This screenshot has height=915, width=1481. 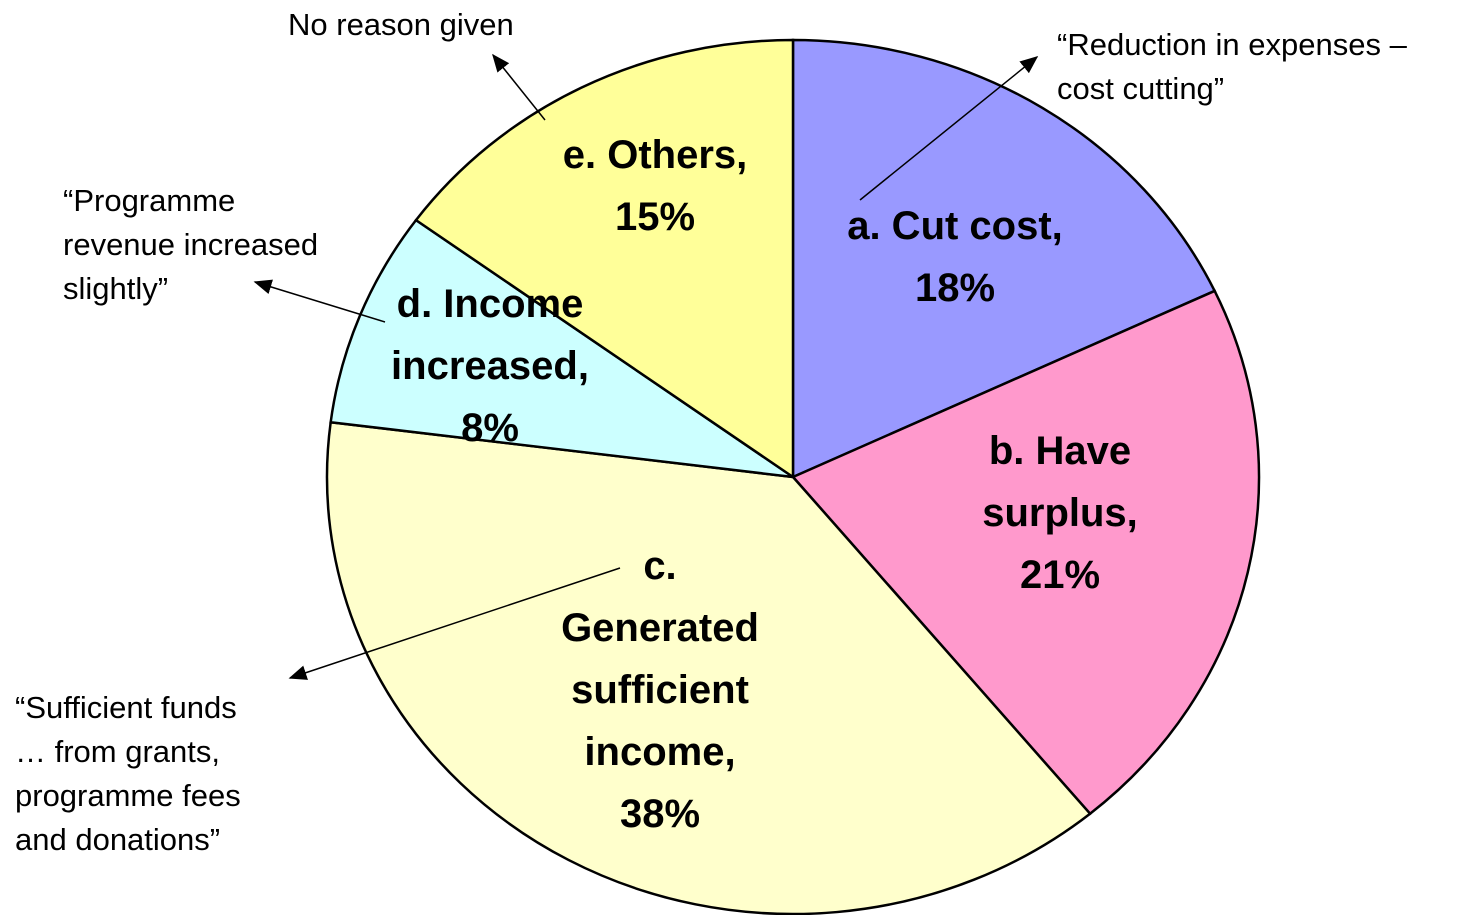 I want to click on slice-value-label: 18%, so click(x=955, y=288).